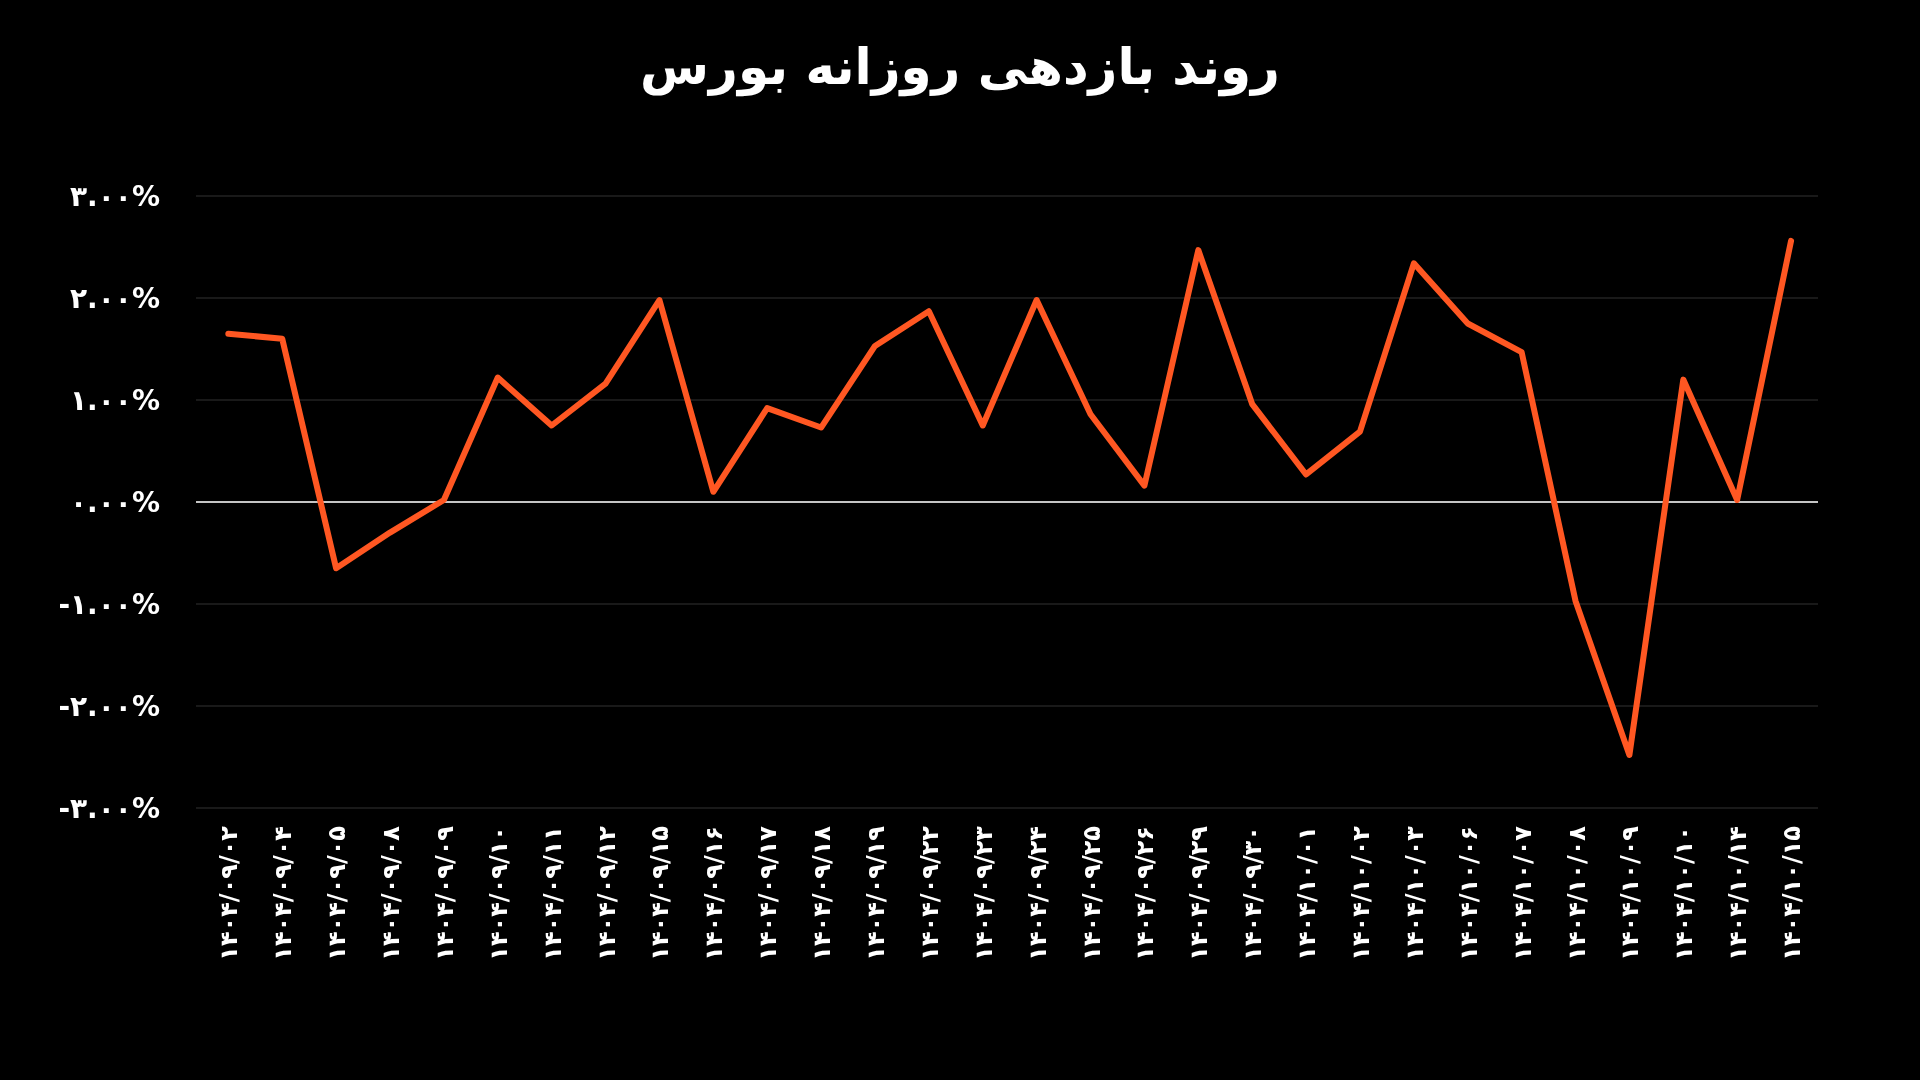  Describe the element at coordinates (1414, 893) in the screenshot. I see `x-tick-label: ۱۴۰۴/۱۰/۰۳` at that location.